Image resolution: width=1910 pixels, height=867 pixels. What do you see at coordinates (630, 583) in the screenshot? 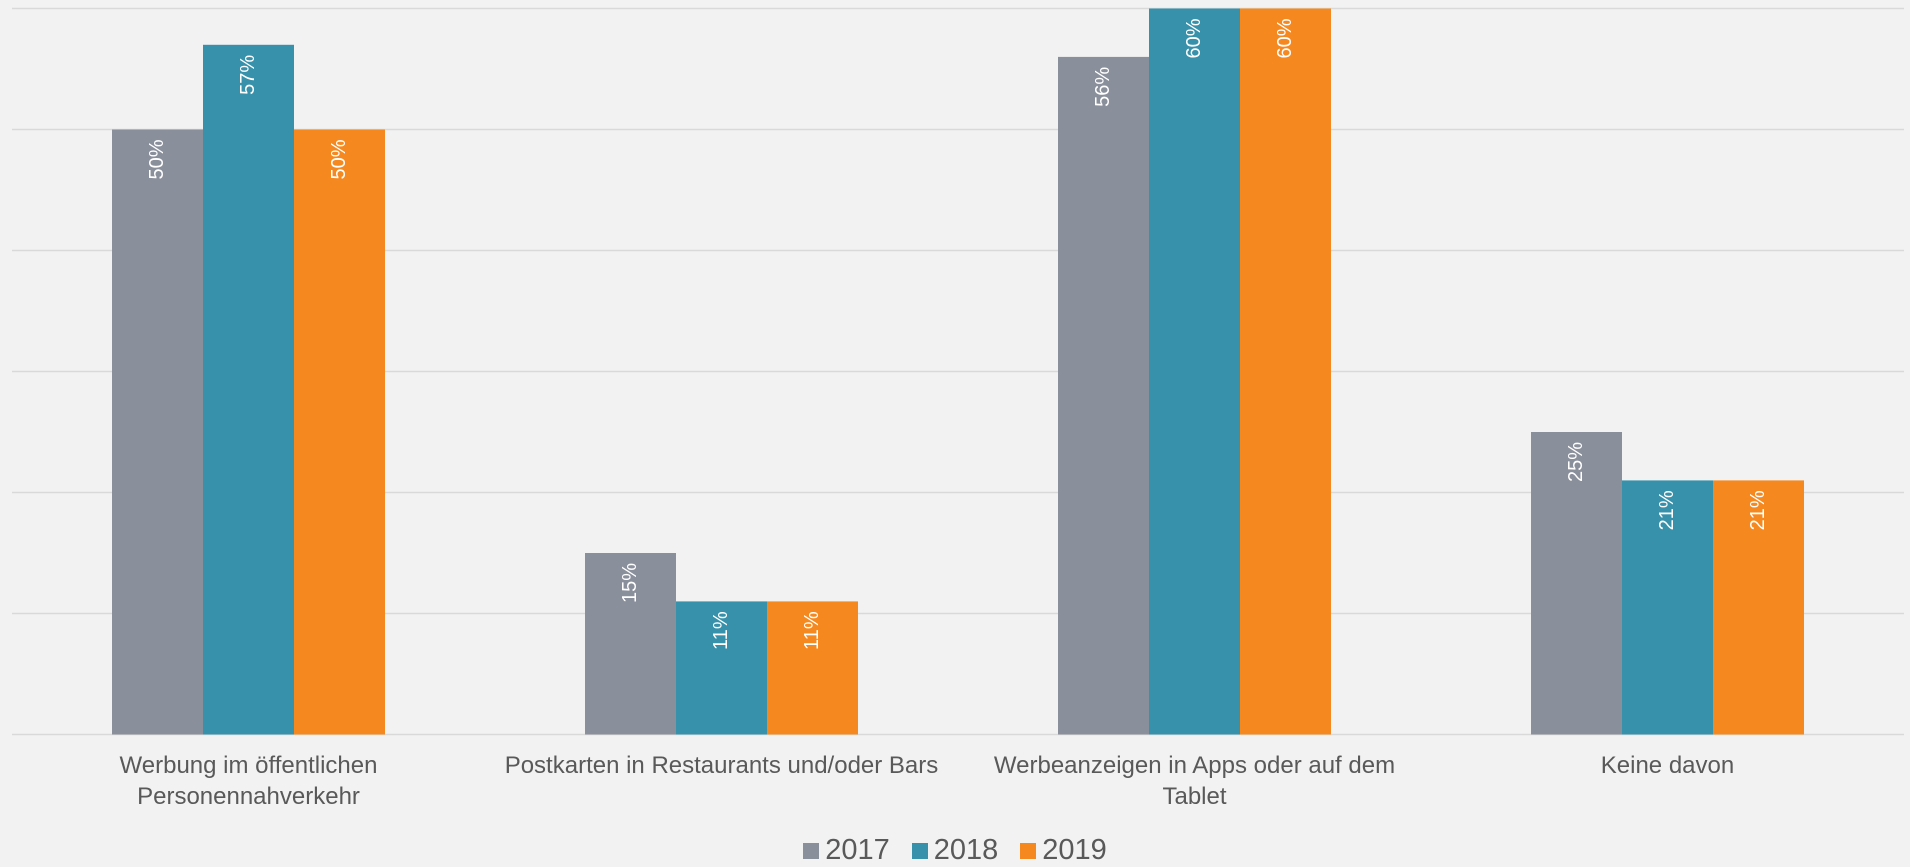
I see `value-label: 15%` at bounding box center [630, 583].